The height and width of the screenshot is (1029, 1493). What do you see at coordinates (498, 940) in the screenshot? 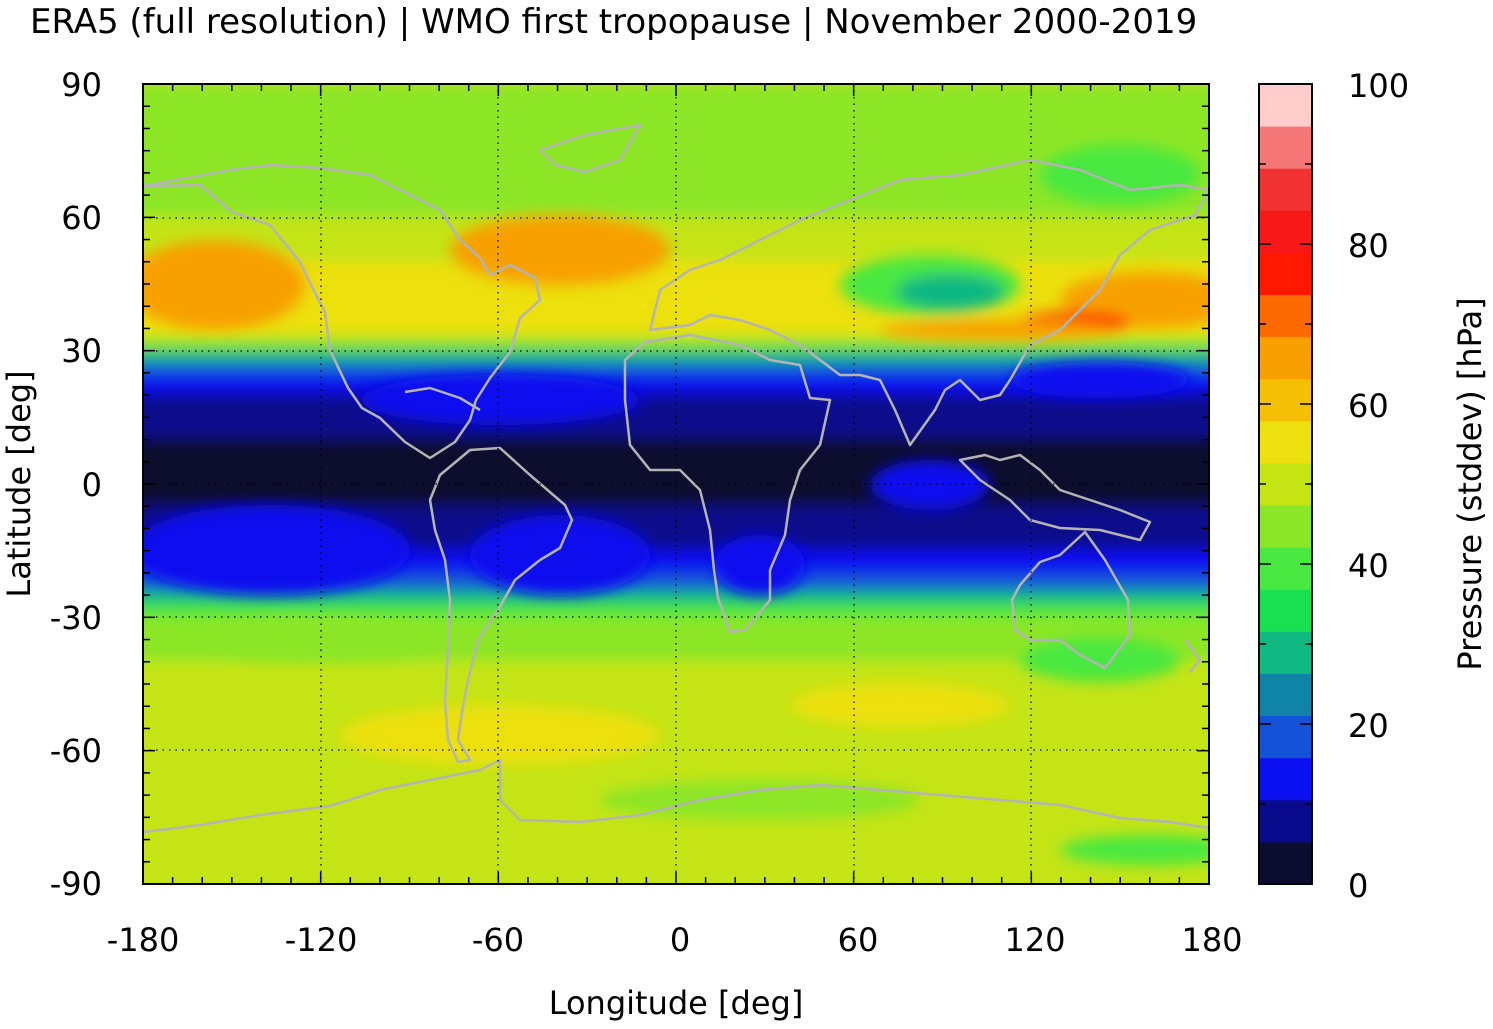
I see `x-tick-label: -60` at bounding box center [498, 940].